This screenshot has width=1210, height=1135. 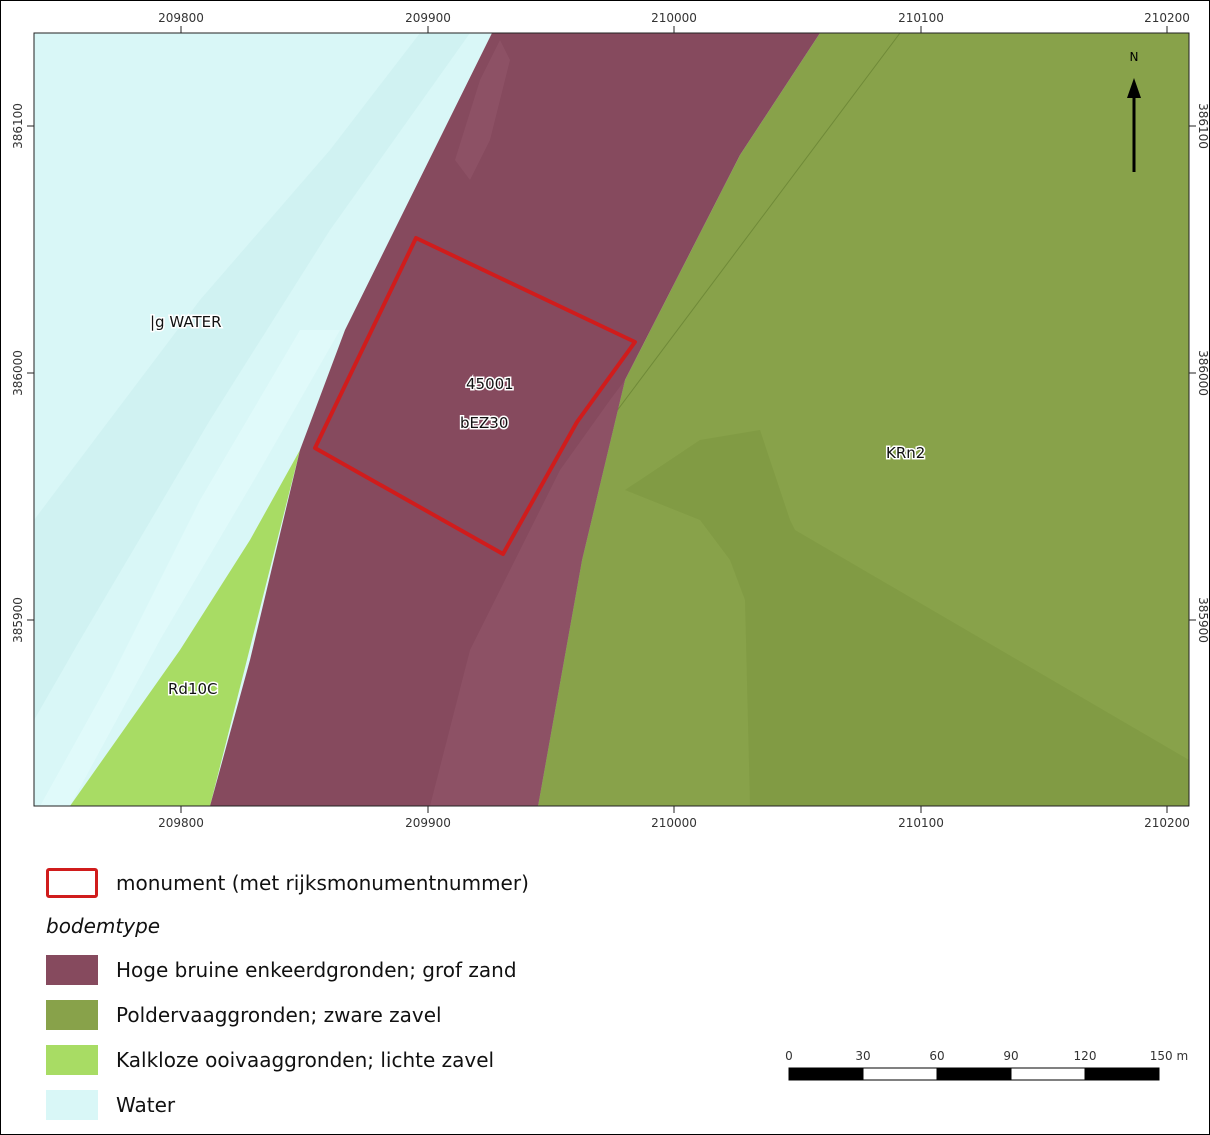 I want to click on legend-row-water: Water, so click(x=287, y=1104).